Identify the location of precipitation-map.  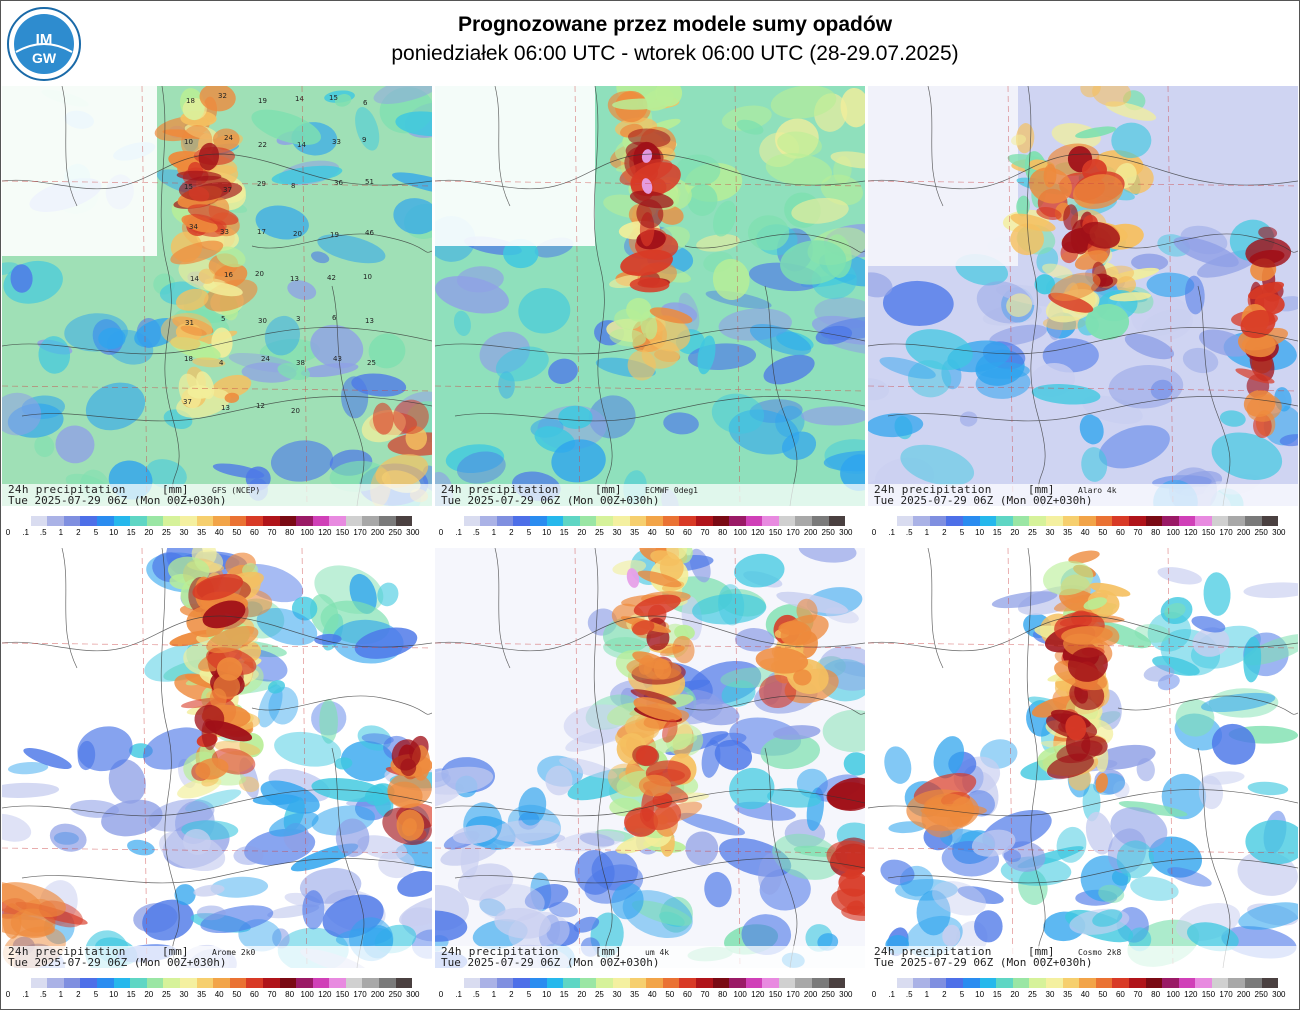
(650, 296).